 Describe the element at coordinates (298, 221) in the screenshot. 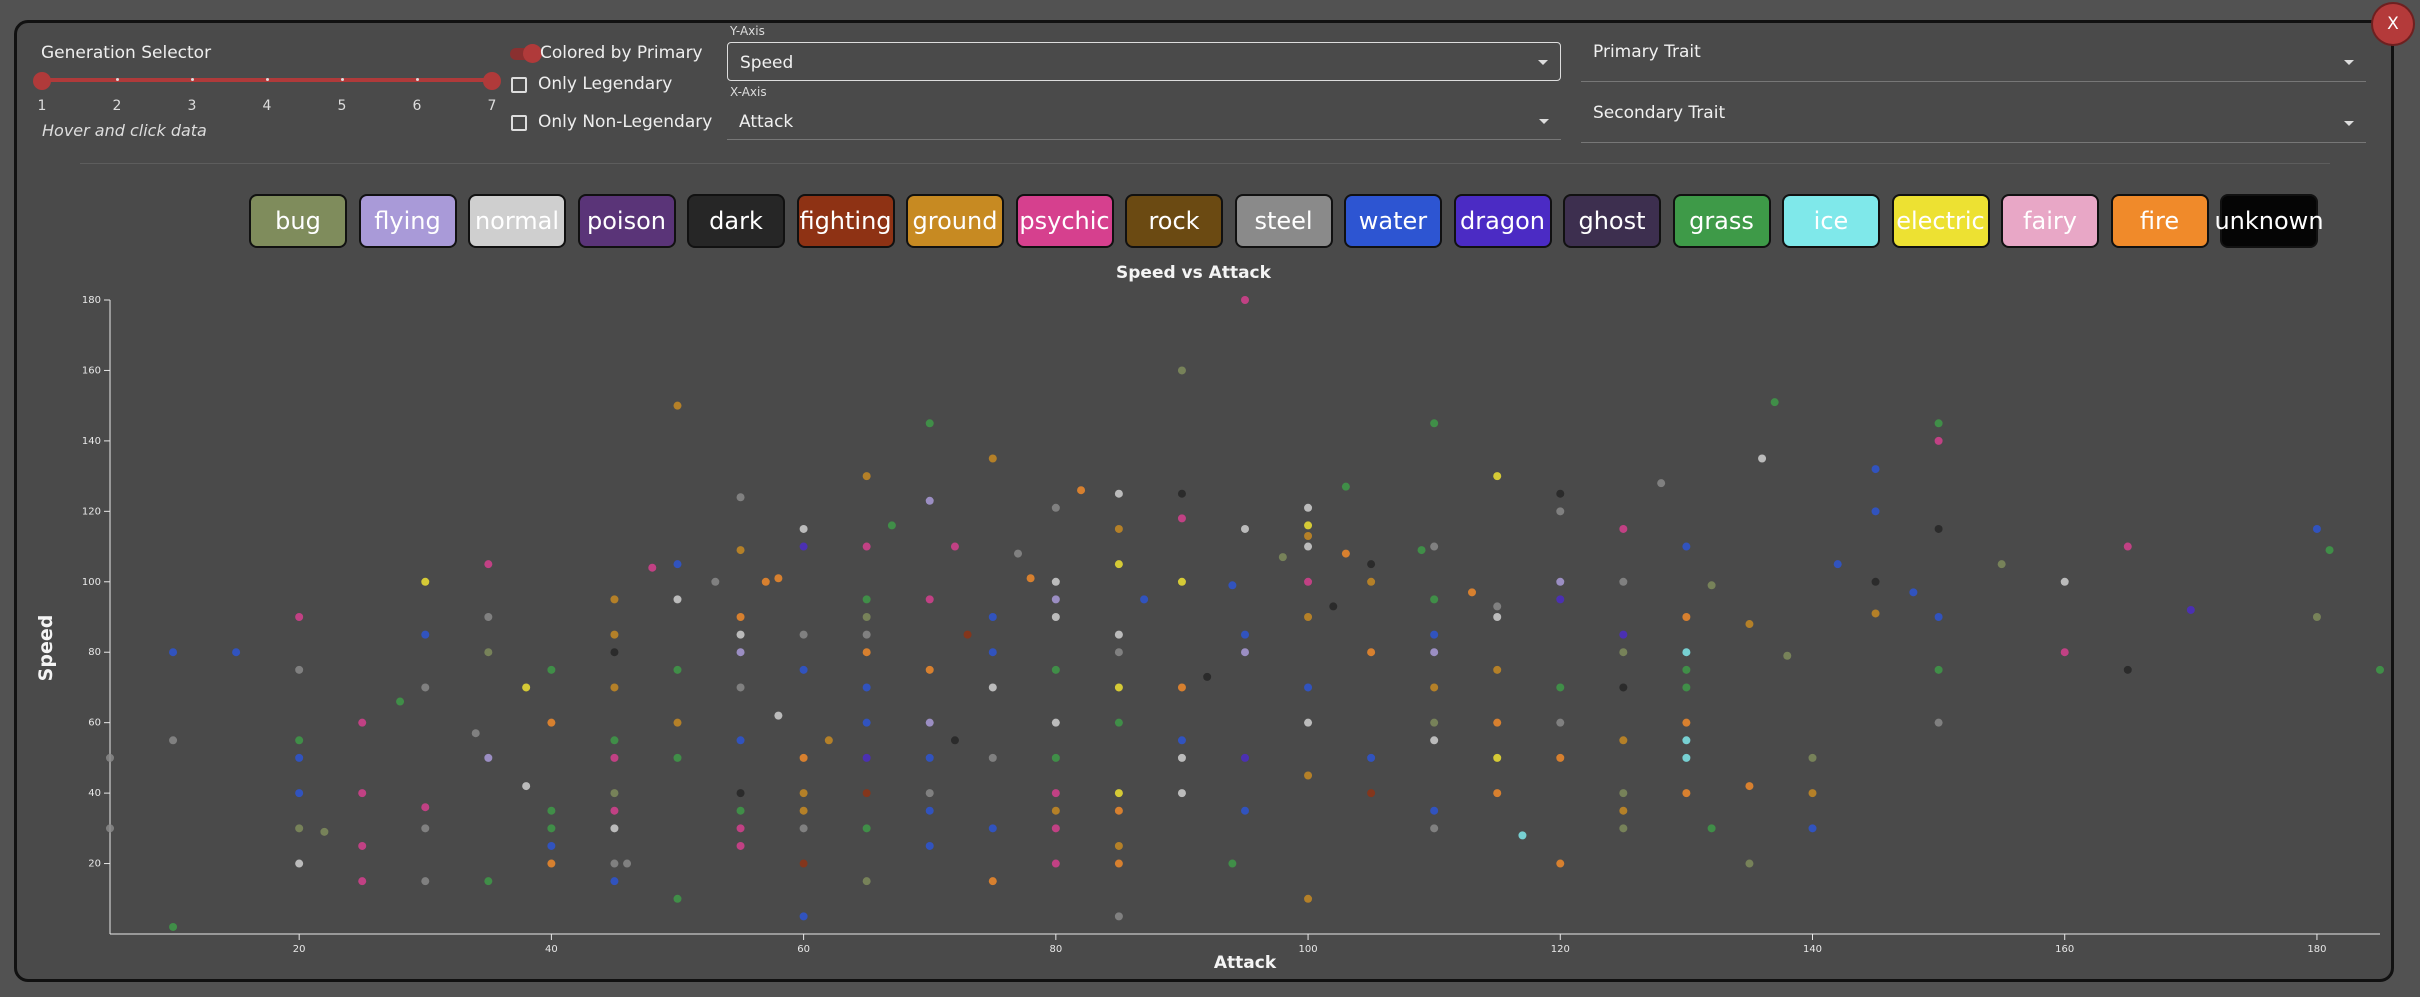

I see `type-filter-bug: bug` at that location.